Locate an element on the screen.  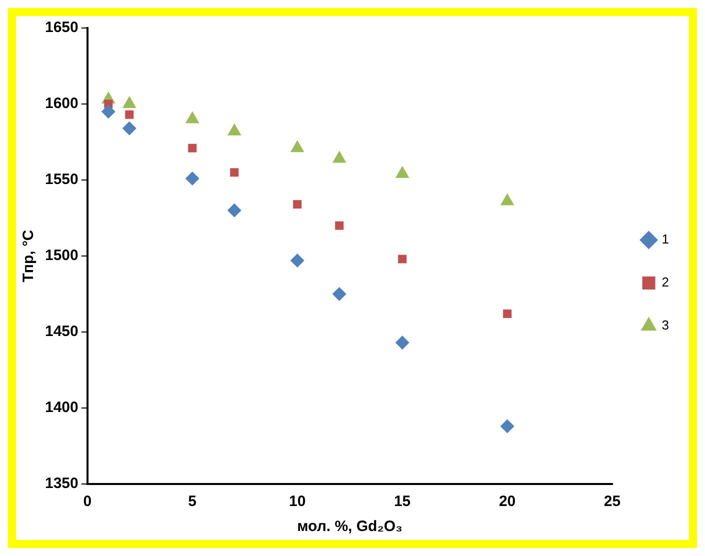
y-tick-label: 1350 is located at coordinates (61, 483).